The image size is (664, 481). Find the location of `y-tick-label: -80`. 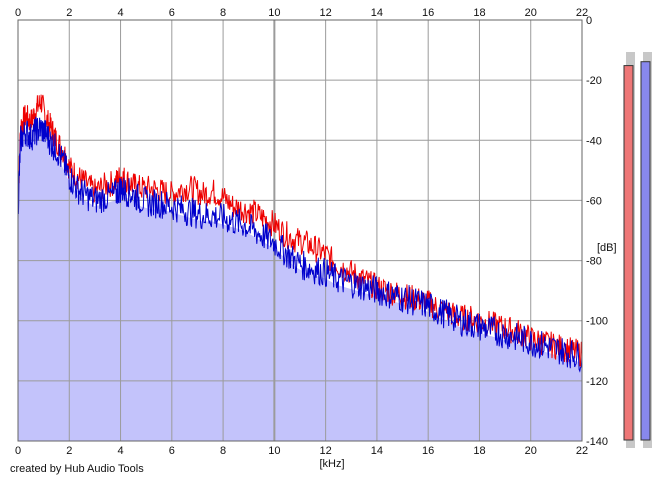

y-tick-label: -80 is located at coordinates (594, 262).